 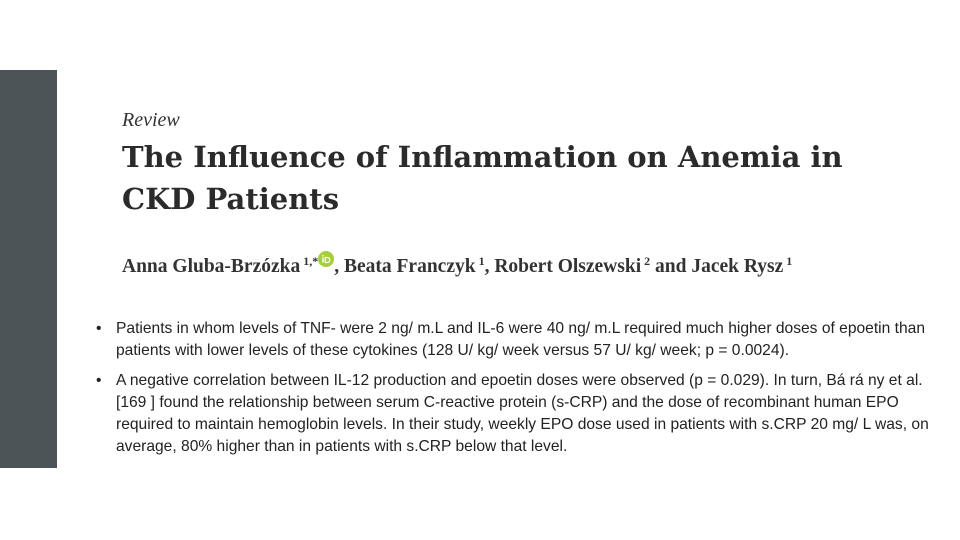 I want to click on article-type: Review, so click(x=151, y=120).